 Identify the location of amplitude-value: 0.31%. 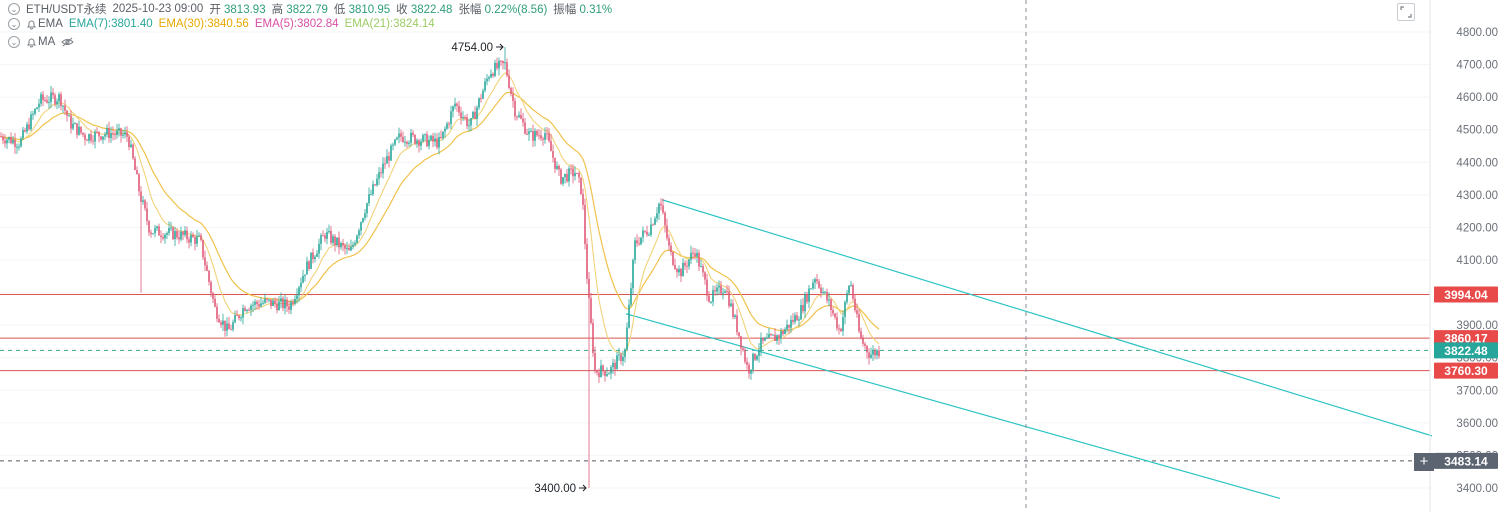
(596, 10).